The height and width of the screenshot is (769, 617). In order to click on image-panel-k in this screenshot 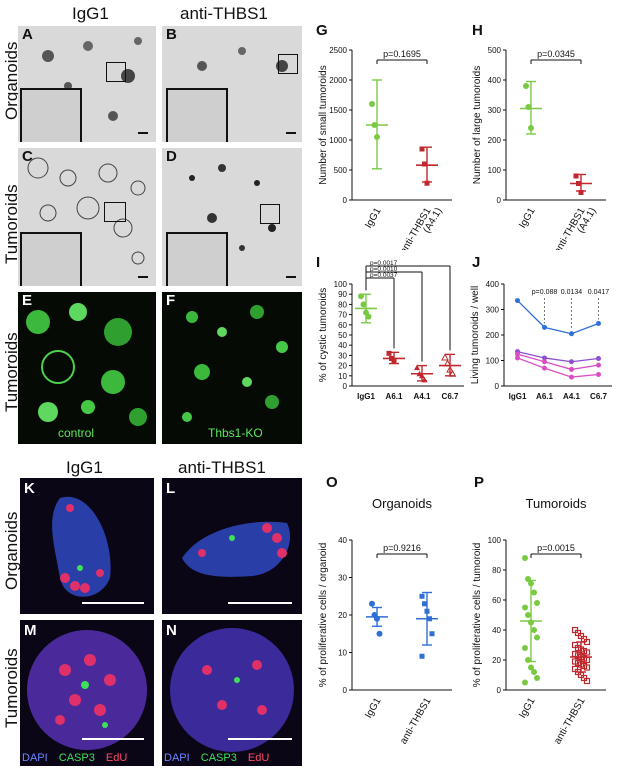, I will do `click(87, 546)`.